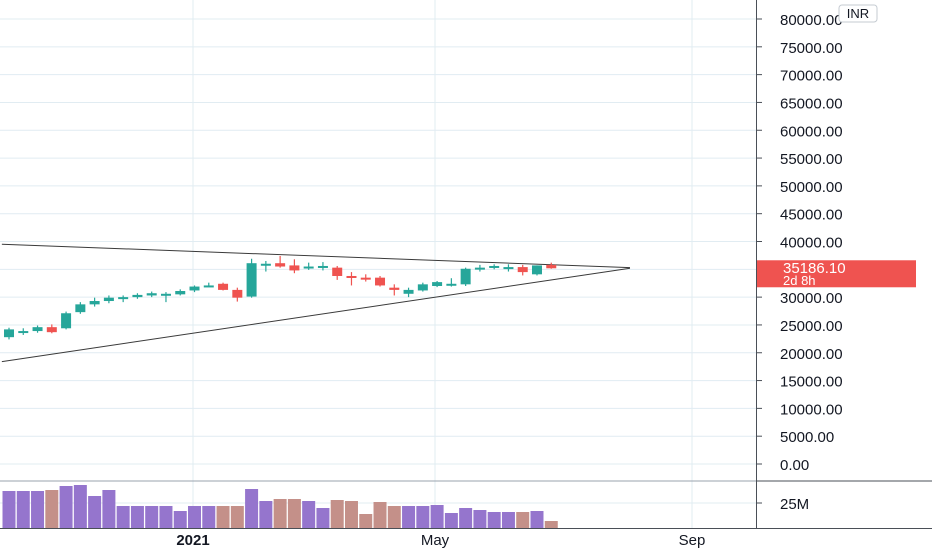 This screenshot has width=932, height=555. I want to click on currency-badge-box, so click(858, 13).